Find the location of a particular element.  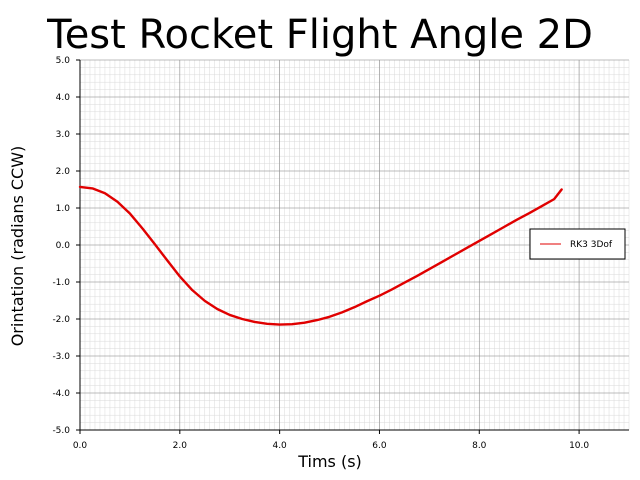

y-tick-label: -4.0 is located at coordinates (61, 394).